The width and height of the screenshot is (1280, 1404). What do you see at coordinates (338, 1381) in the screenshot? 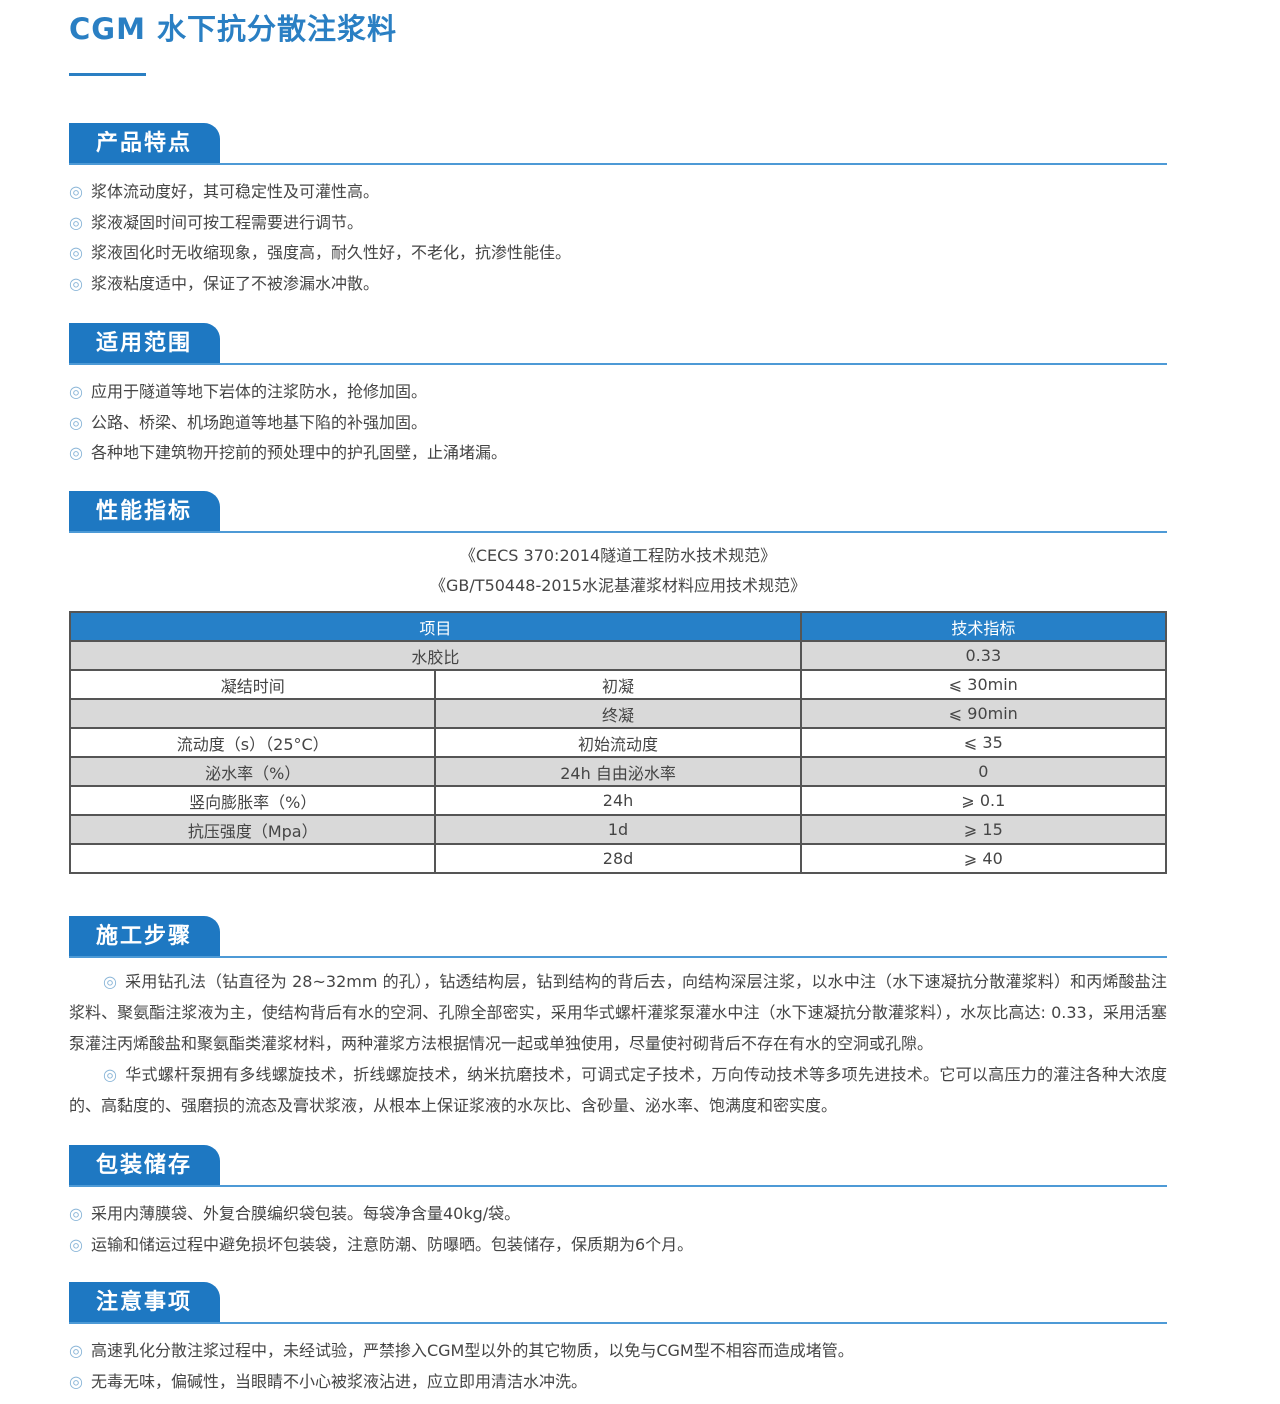
I see `list-item-text: 无毒无味，偏碱性，当眼睛不小心被浆液沾进，应立即用清洁水冲洗。` at bounding box center [338, 1381].